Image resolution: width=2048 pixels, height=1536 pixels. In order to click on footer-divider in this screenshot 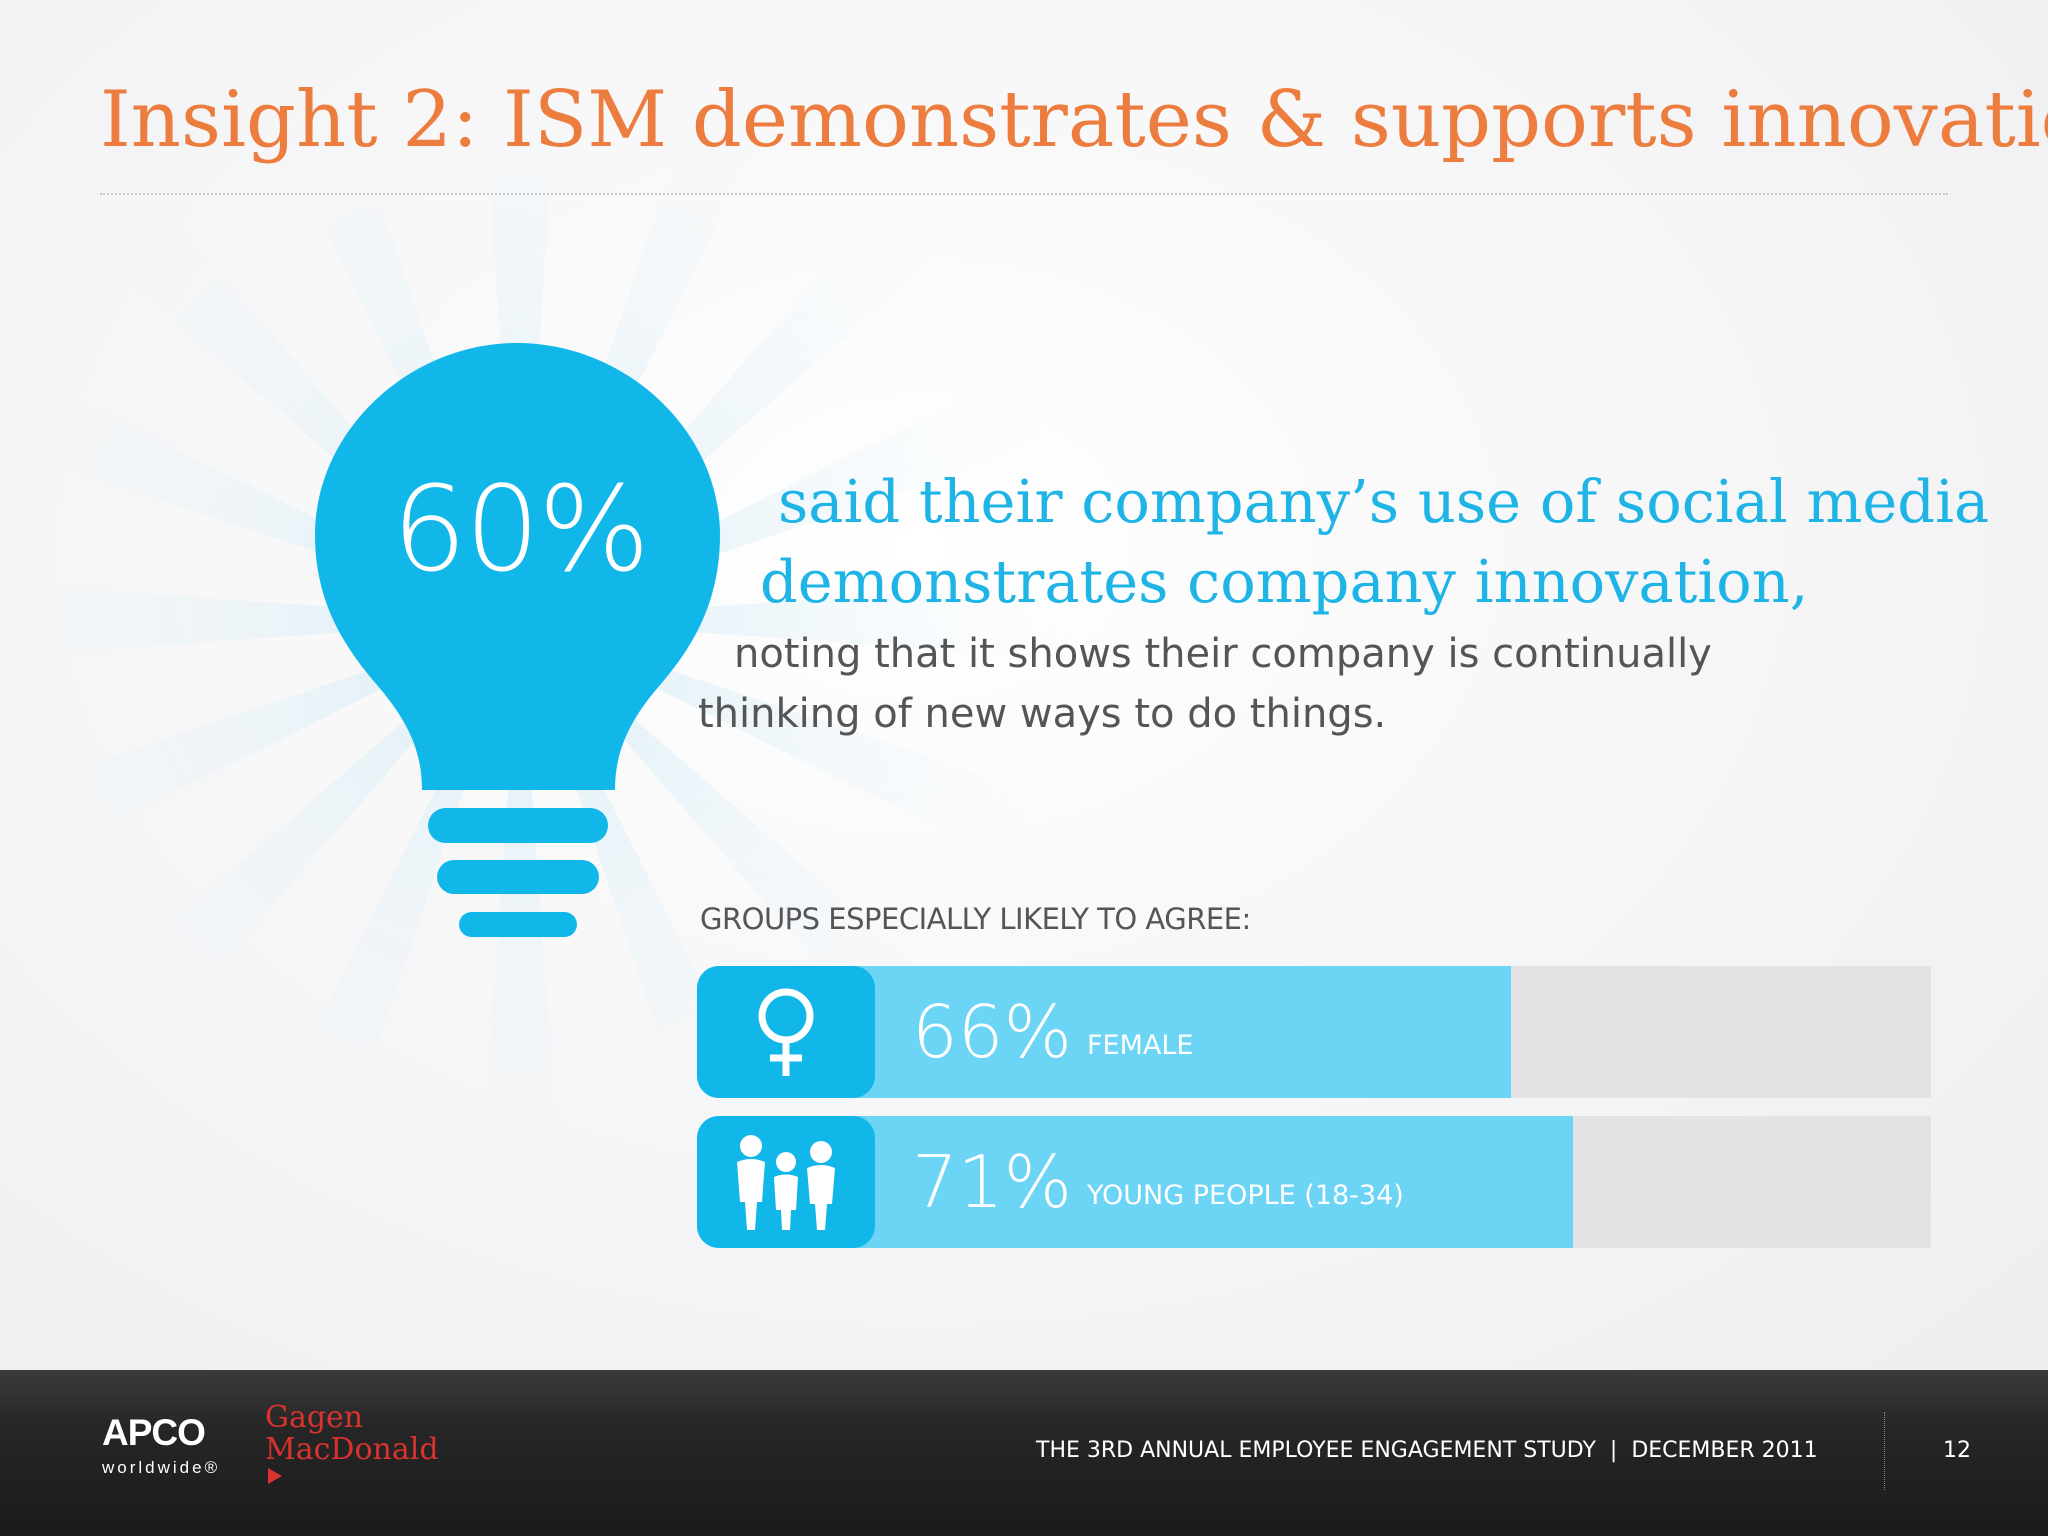, I will do `click(1884, 1451)`.